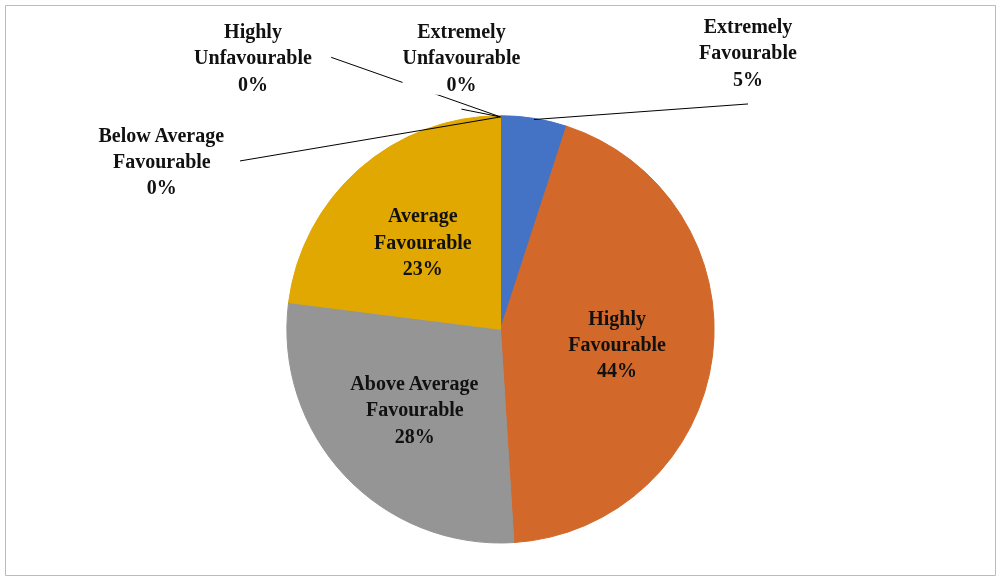 The image size is (1006, 585). What do you see at coordinates (617, 331) in the screenshot?
I see `slice-label: Highly Favourable` at bounding box center [617, 331].